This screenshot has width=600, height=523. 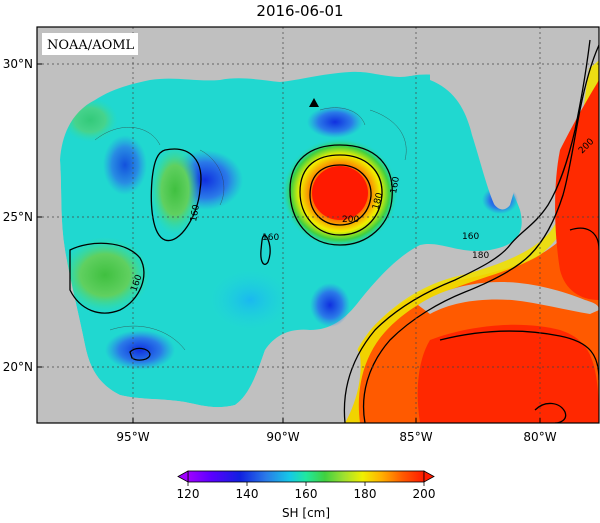 I want to click on lon-label: 95°W, so click(x=132, y=437).